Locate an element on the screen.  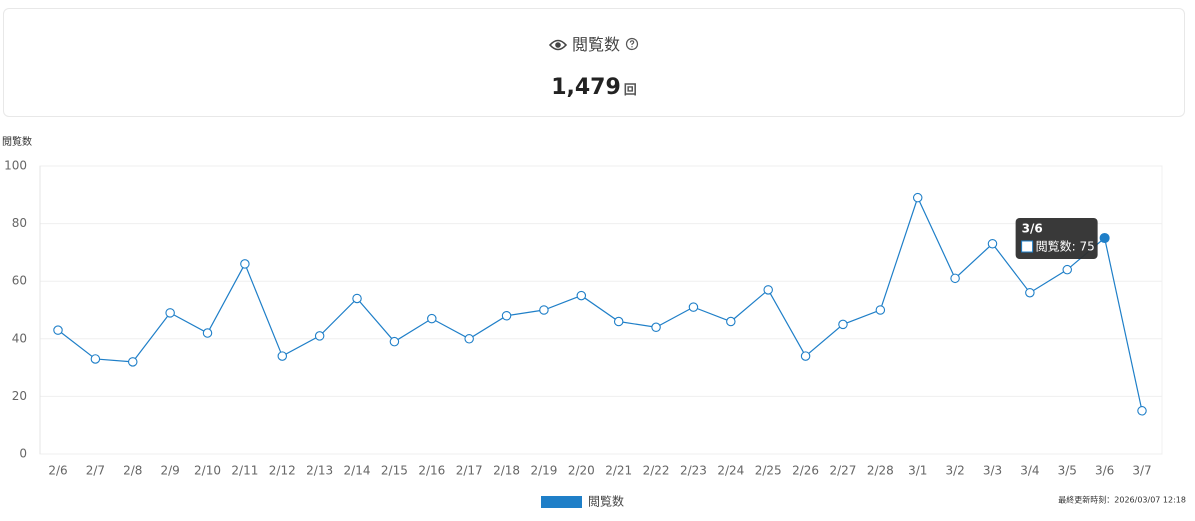
x-tick-label: 3/7 is located at coordinates (1141, 471).